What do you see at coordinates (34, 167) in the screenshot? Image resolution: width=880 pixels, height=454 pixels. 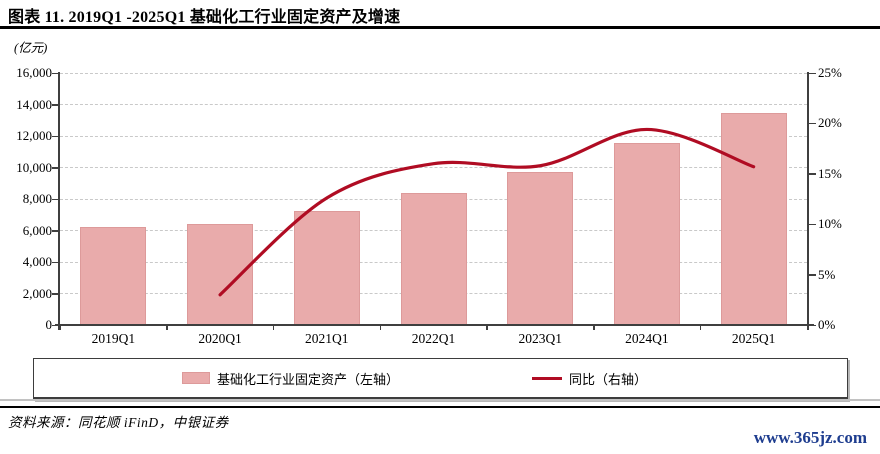 I see `y-axis-label-left: 10,000` at bounding box center [34, 167].